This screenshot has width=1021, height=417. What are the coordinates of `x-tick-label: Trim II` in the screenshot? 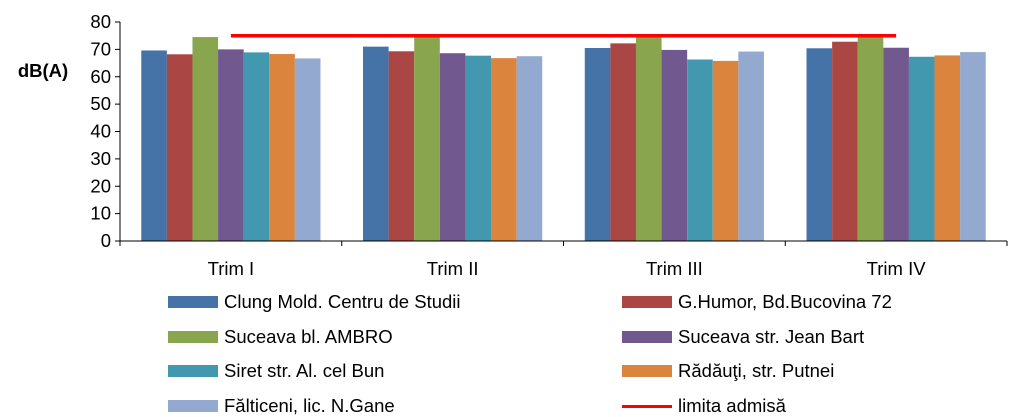 It's located at (453, 268).